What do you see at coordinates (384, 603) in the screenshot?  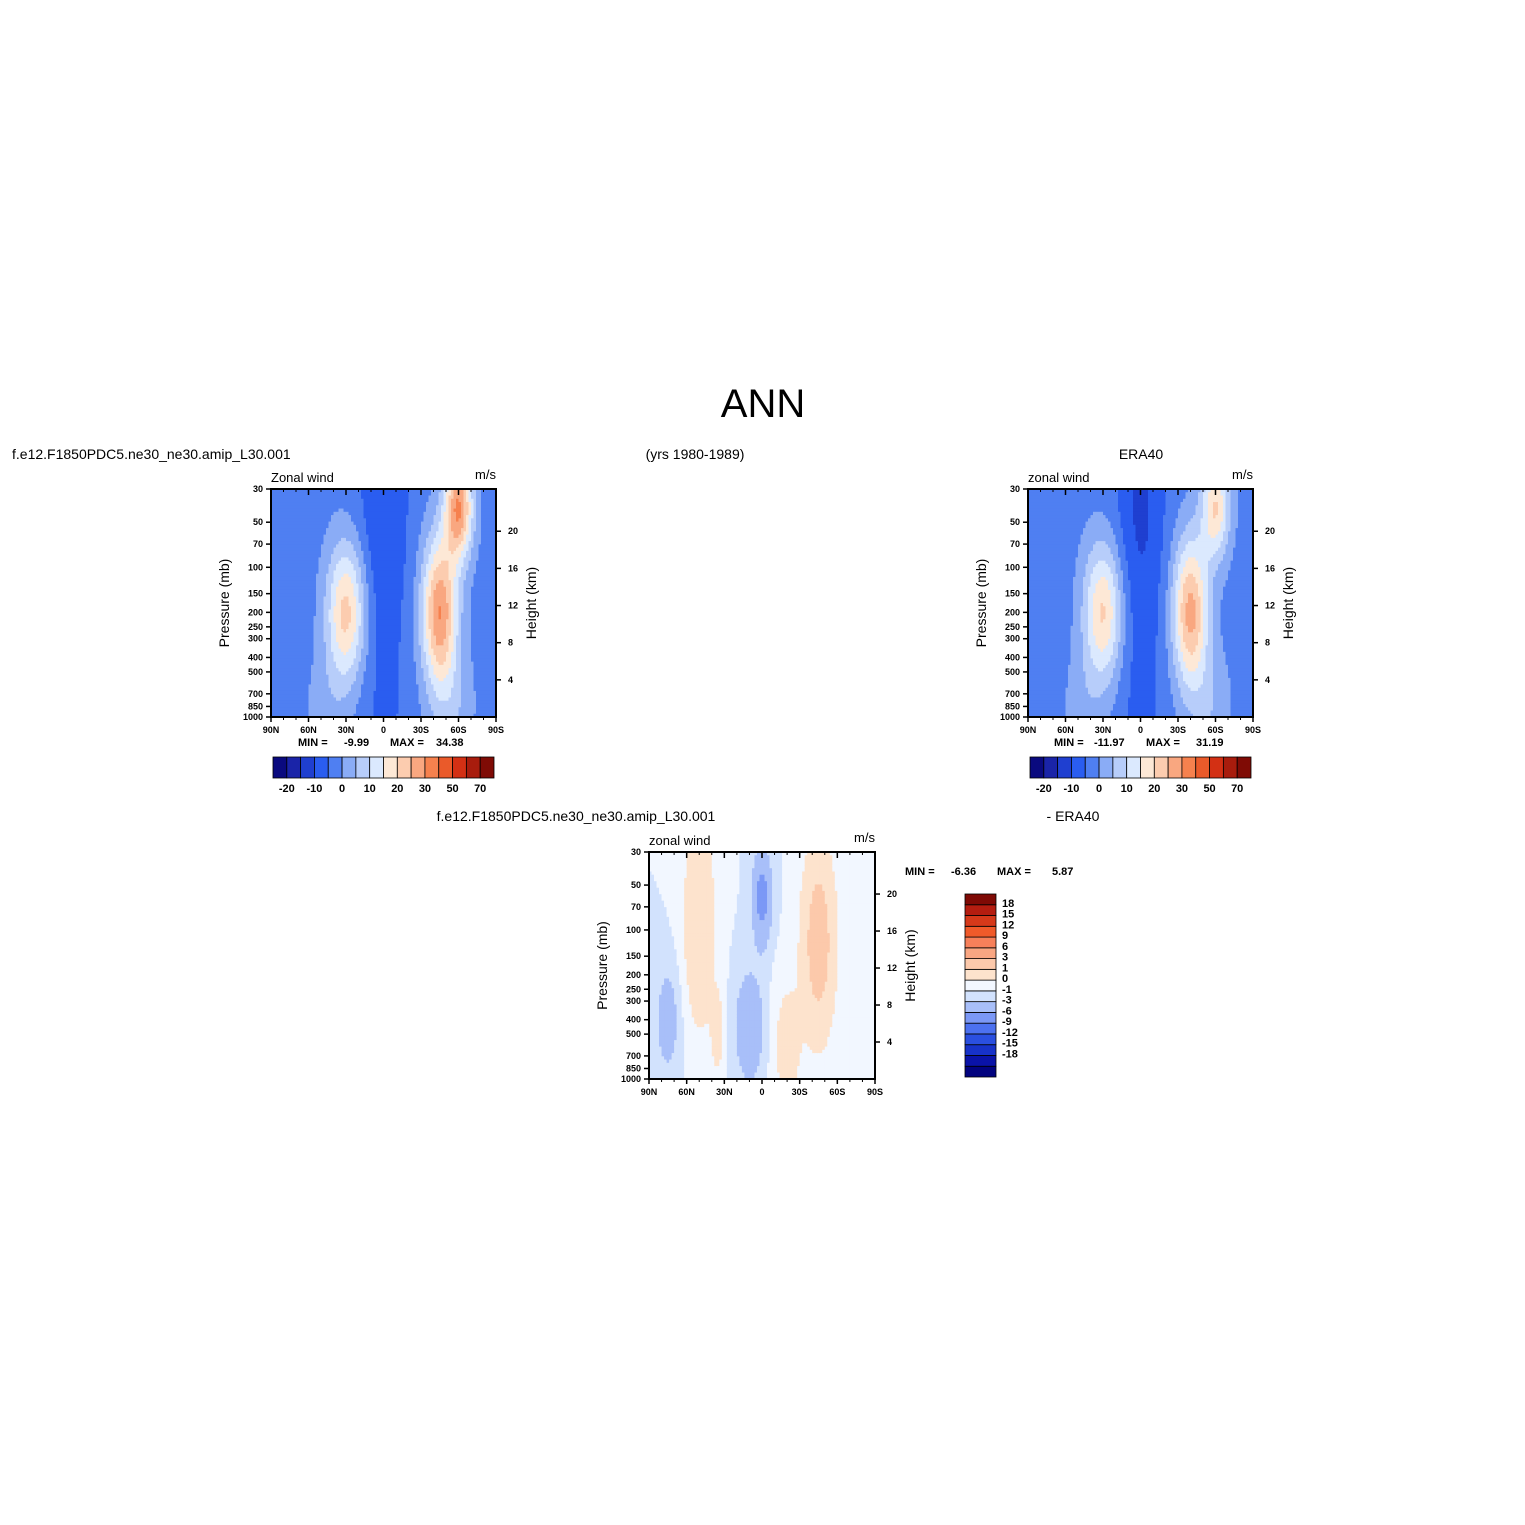 I see `contour-fill` at bounding box center [384, 603].